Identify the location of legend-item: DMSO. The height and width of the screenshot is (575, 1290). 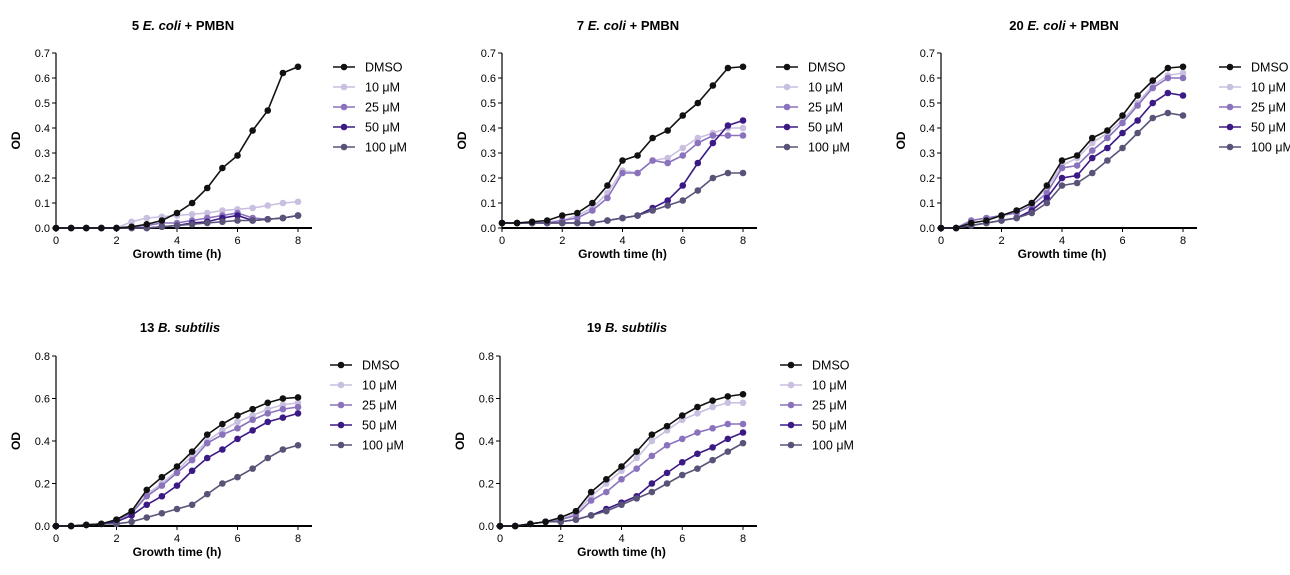
(365, 366).